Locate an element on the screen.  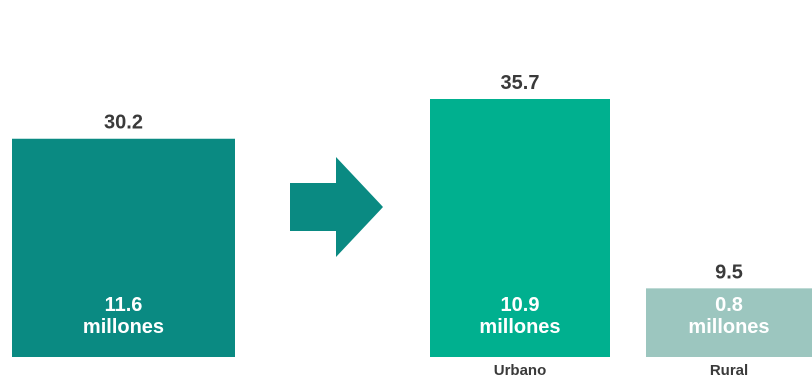
bar is located at coordinates (729, 322).